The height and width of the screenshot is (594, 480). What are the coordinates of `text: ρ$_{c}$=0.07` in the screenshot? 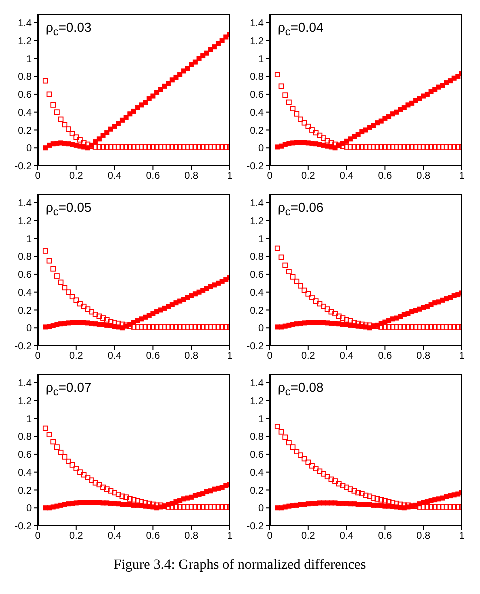 It's located at (69, 389).